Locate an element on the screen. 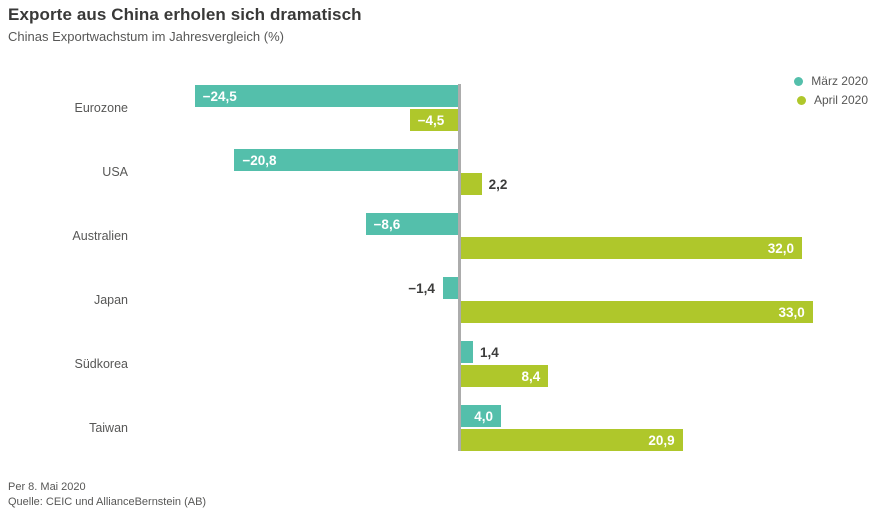 This screenshot has width=880, height=515. legend-label: März 2020 is located at coordinates (839, 81).